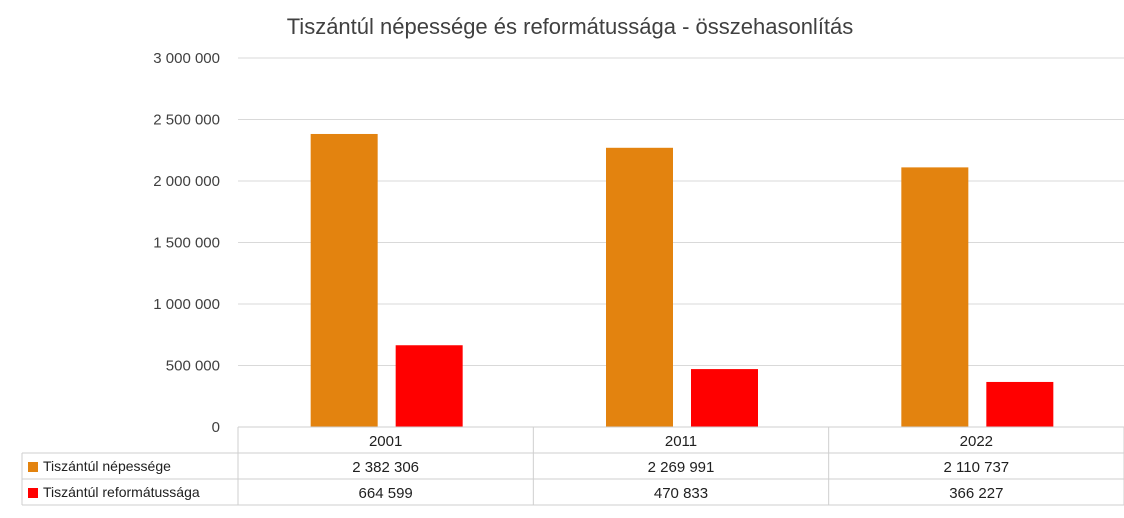 The height and width of the screenshot is (518, 1124). Describe the element at coordinates (977, 467) in the screenshot. I see `data-label: 2 110 737` at that location.